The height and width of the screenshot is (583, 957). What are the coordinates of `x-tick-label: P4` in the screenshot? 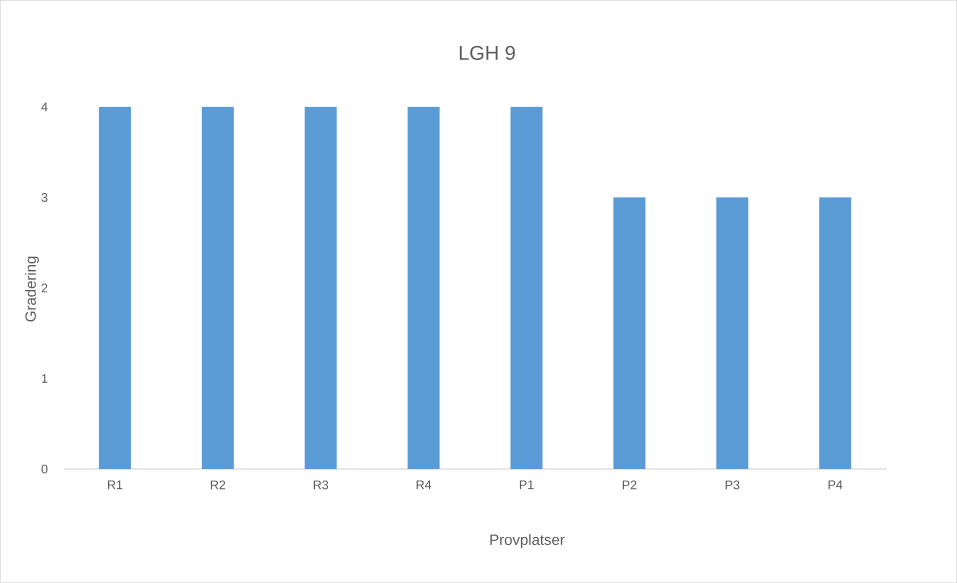 It's located at (835, 485).